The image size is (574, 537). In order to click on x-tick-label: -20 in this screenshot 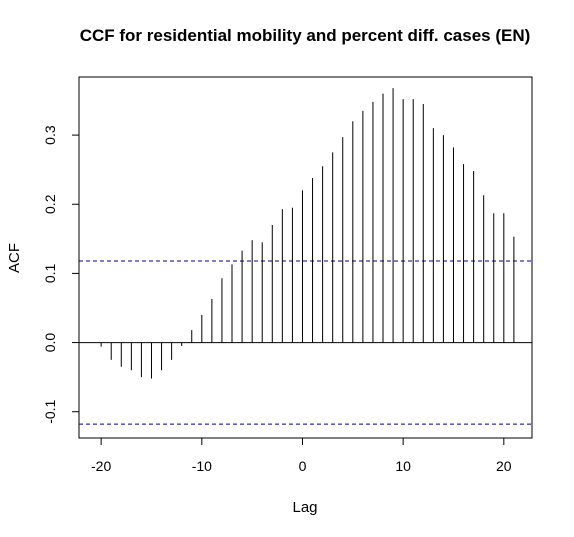, I will do `click(101, 466)`.